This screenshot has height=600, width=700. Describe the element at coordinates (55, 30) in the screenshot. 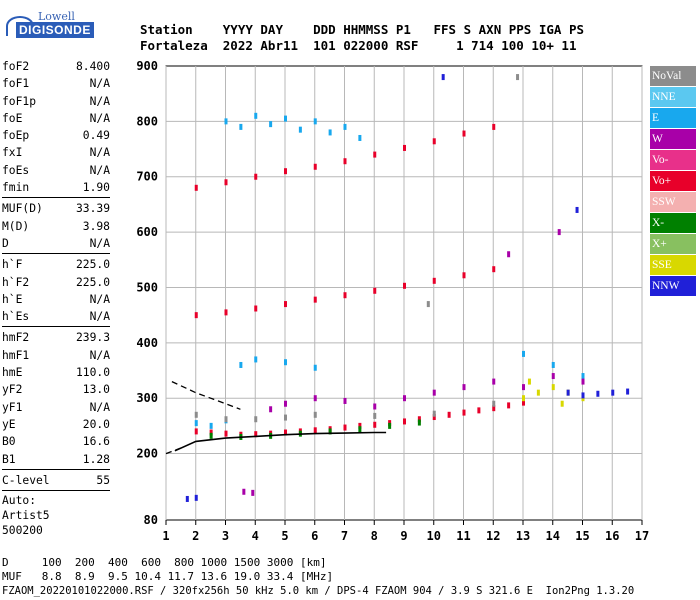

I see `logo-digisonde: DIGISONDE` at that location.